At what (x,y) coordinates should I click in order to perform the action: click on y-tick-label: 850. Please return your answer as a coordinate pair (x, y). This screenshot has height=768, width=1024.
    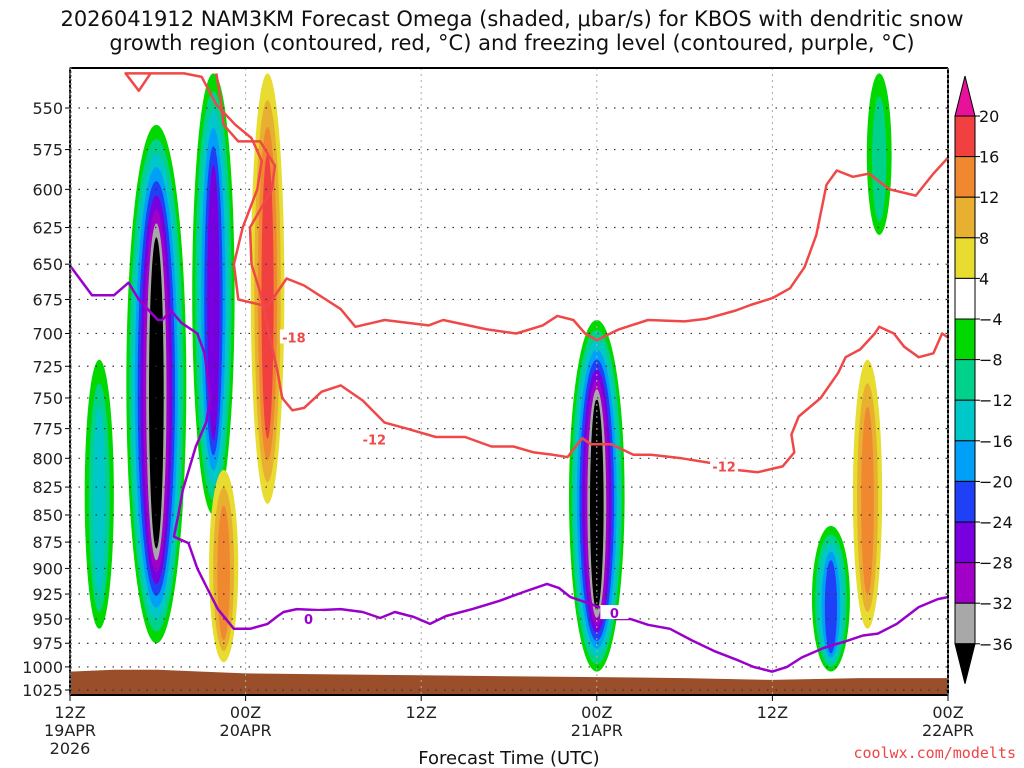
    Looking at the image, I should click on (47, 515).